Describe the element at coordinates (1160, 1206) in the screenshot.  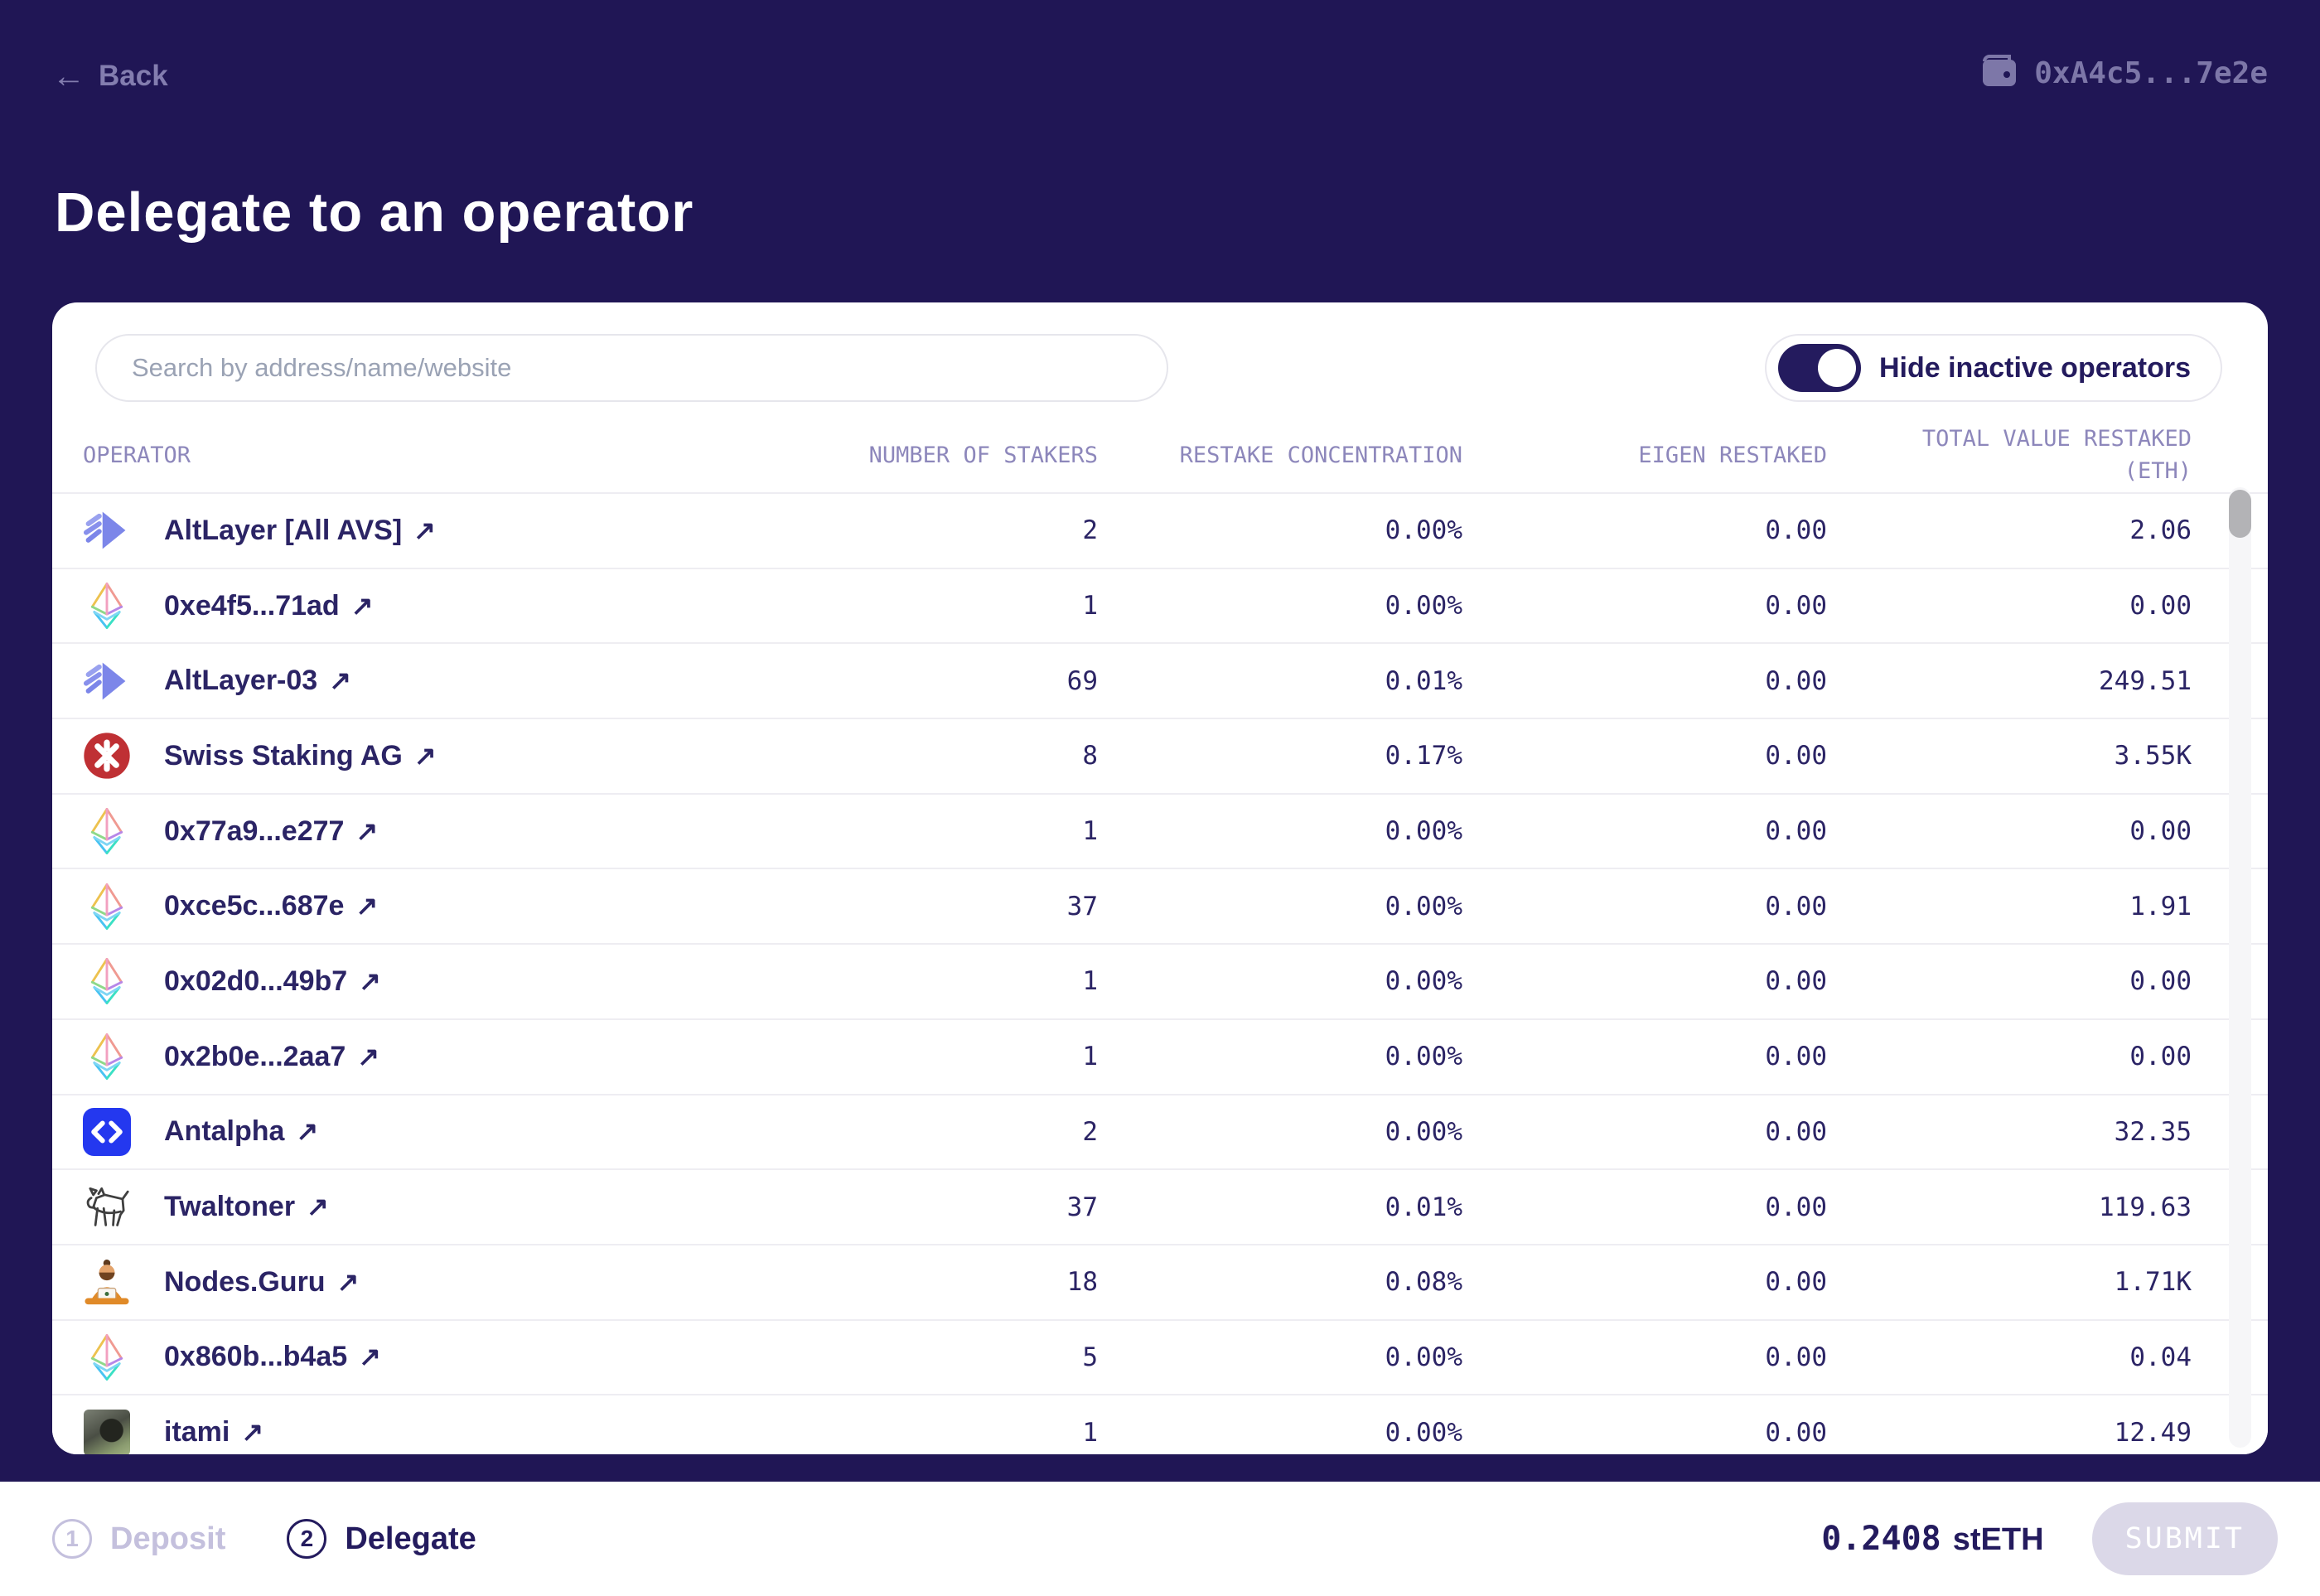
I see `table-row: Twaltoner ↗ 37 0.01% 0.00 119.63` at that location.